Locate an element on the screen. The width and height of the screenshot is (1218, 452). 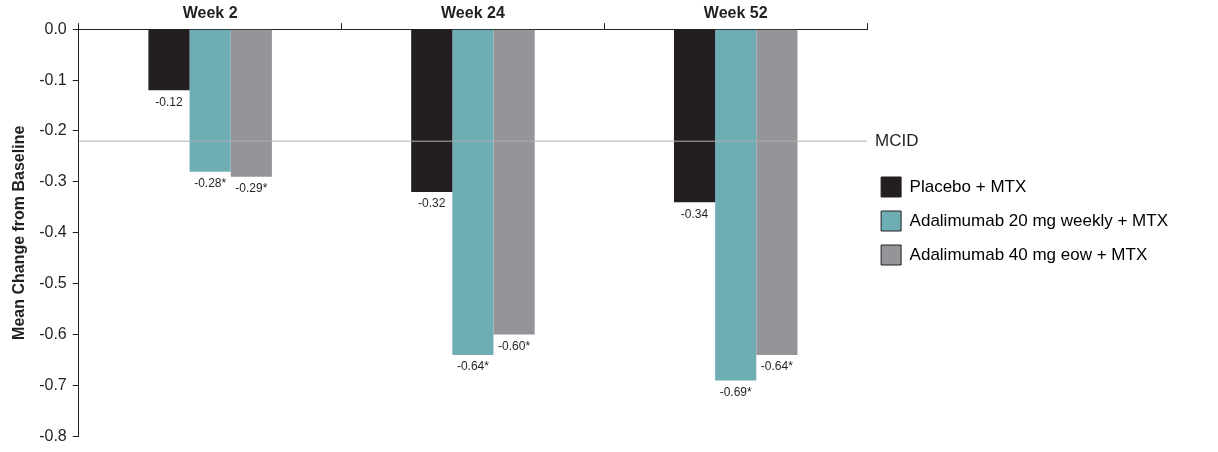
y-tick-label: -0.8 is located at coordinates (53, 435).